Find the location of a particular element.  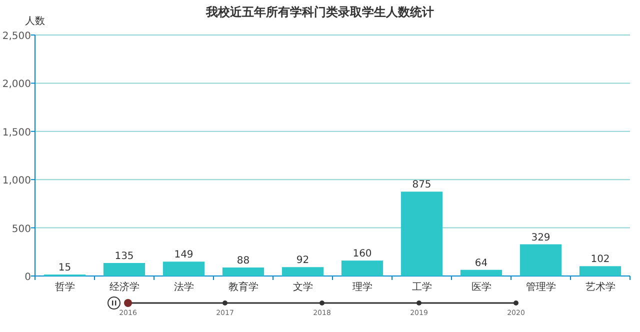

x-tick-label: 管理学 is located at coordinates (541, 287).